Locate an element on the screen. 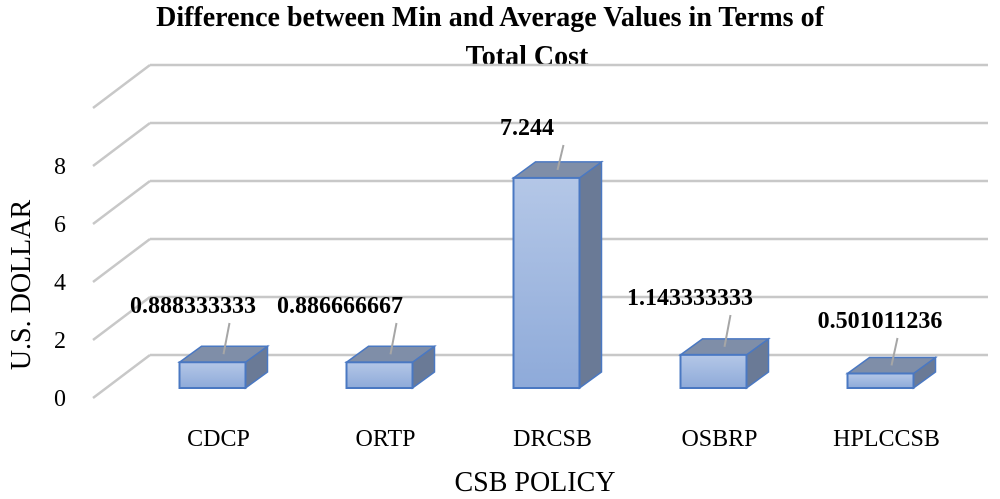 Image resolution: width=1000 pixels, height=499 pixels. x-tick-label: CDCP is located at coordinates (218, 439).